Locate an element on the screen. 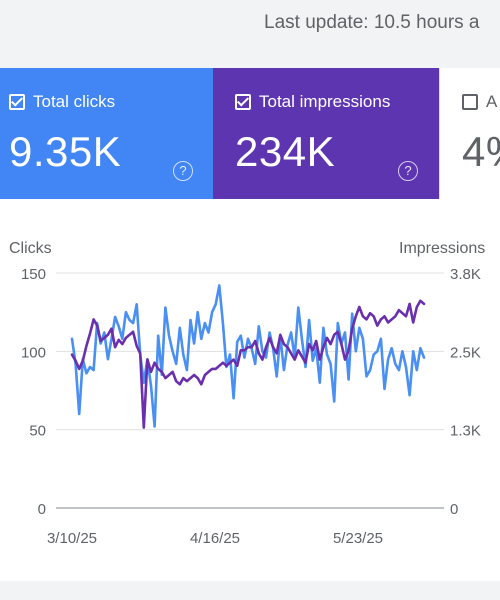  total-impressions-help-icon: ? is located at coordinates (408, 171).